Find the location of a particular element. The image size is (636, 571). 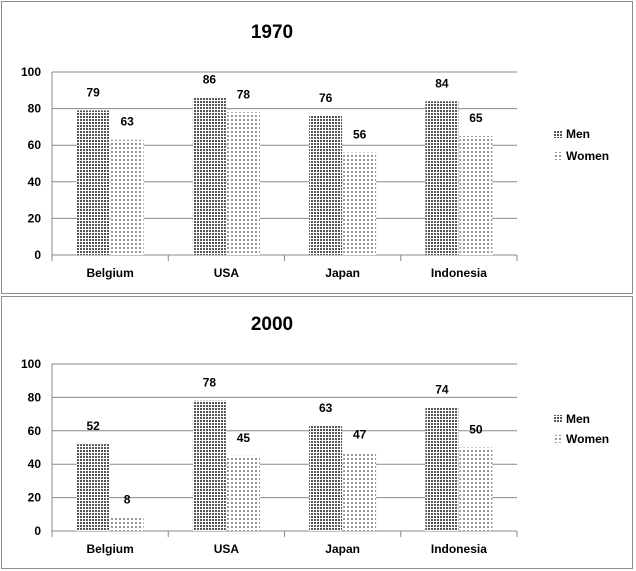

data-label: 45 is located at coordinates (244, 438).